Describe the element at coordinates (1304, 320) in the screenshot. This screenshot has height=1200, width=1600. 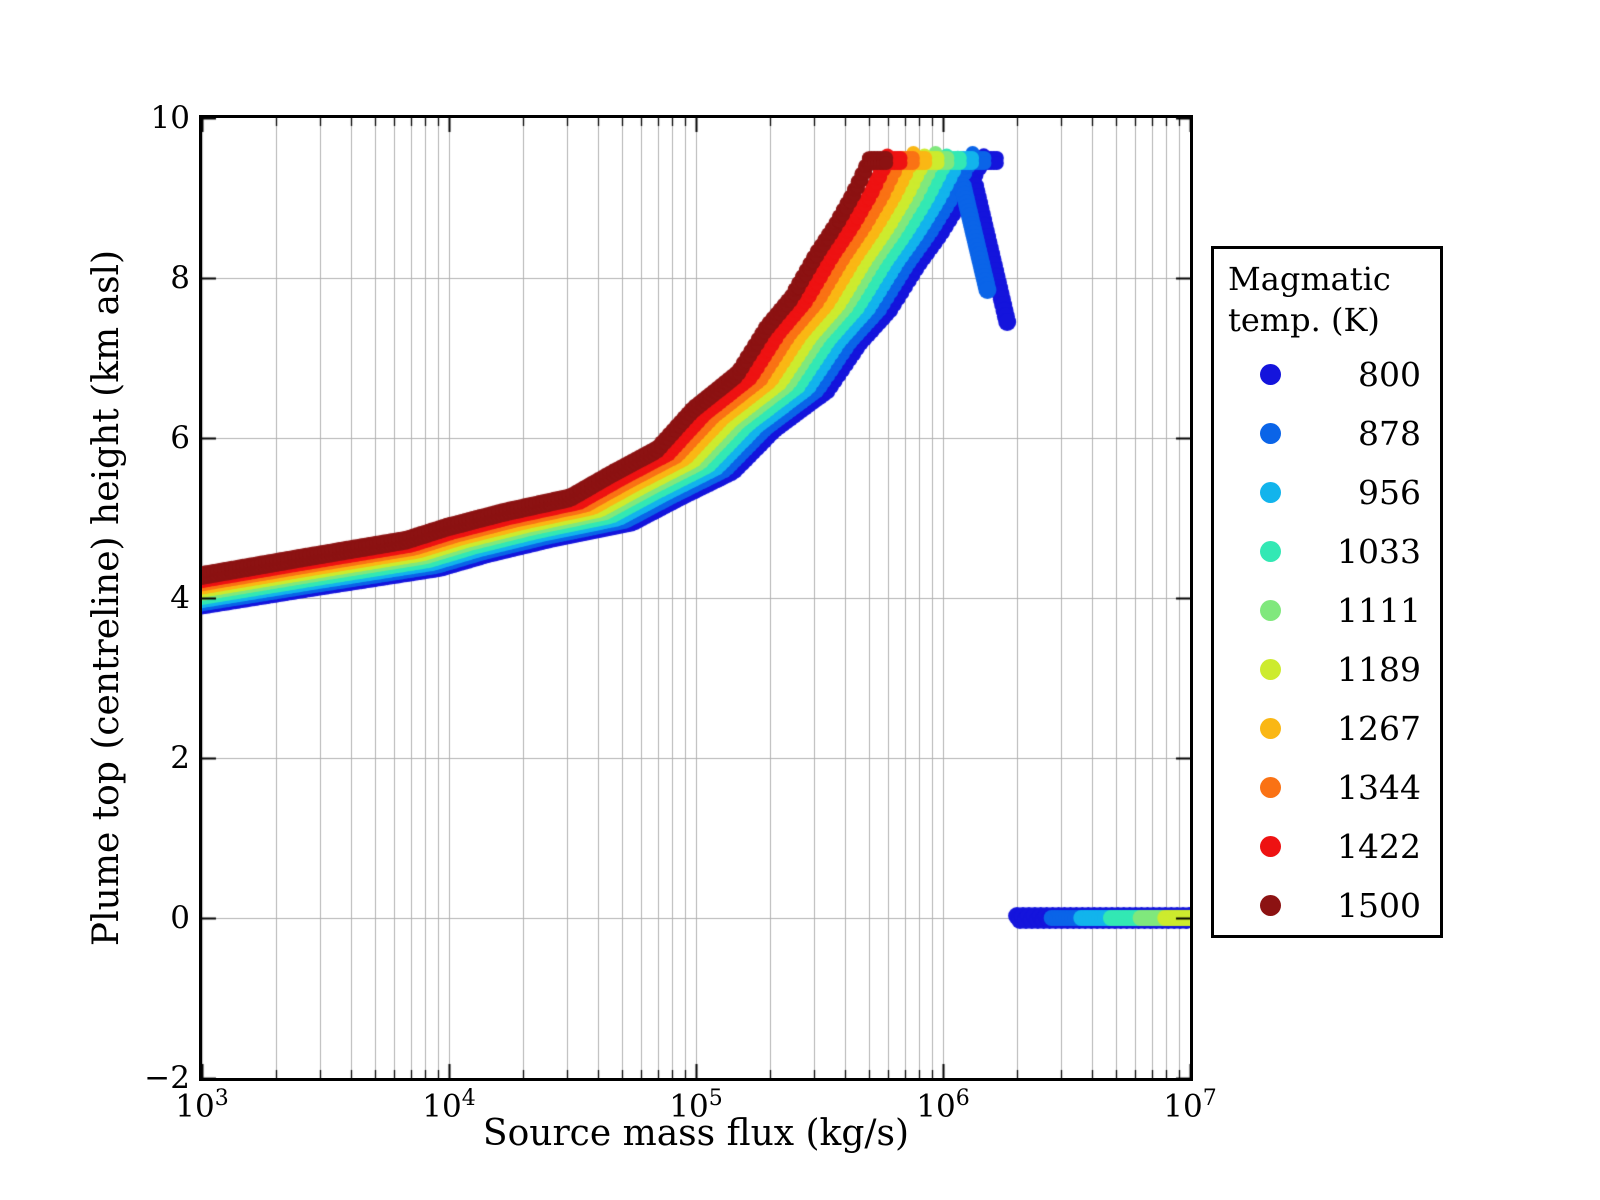
I see `legend-title-line2: temp. (K)` at that location.